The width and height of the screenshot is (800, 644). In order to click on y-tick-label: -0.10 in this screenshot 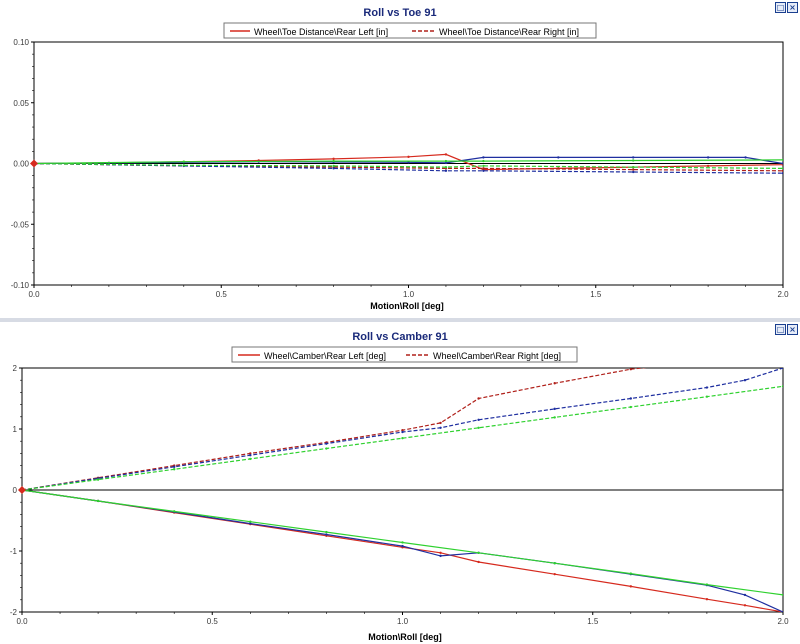, I will do `click(20, 285)`.